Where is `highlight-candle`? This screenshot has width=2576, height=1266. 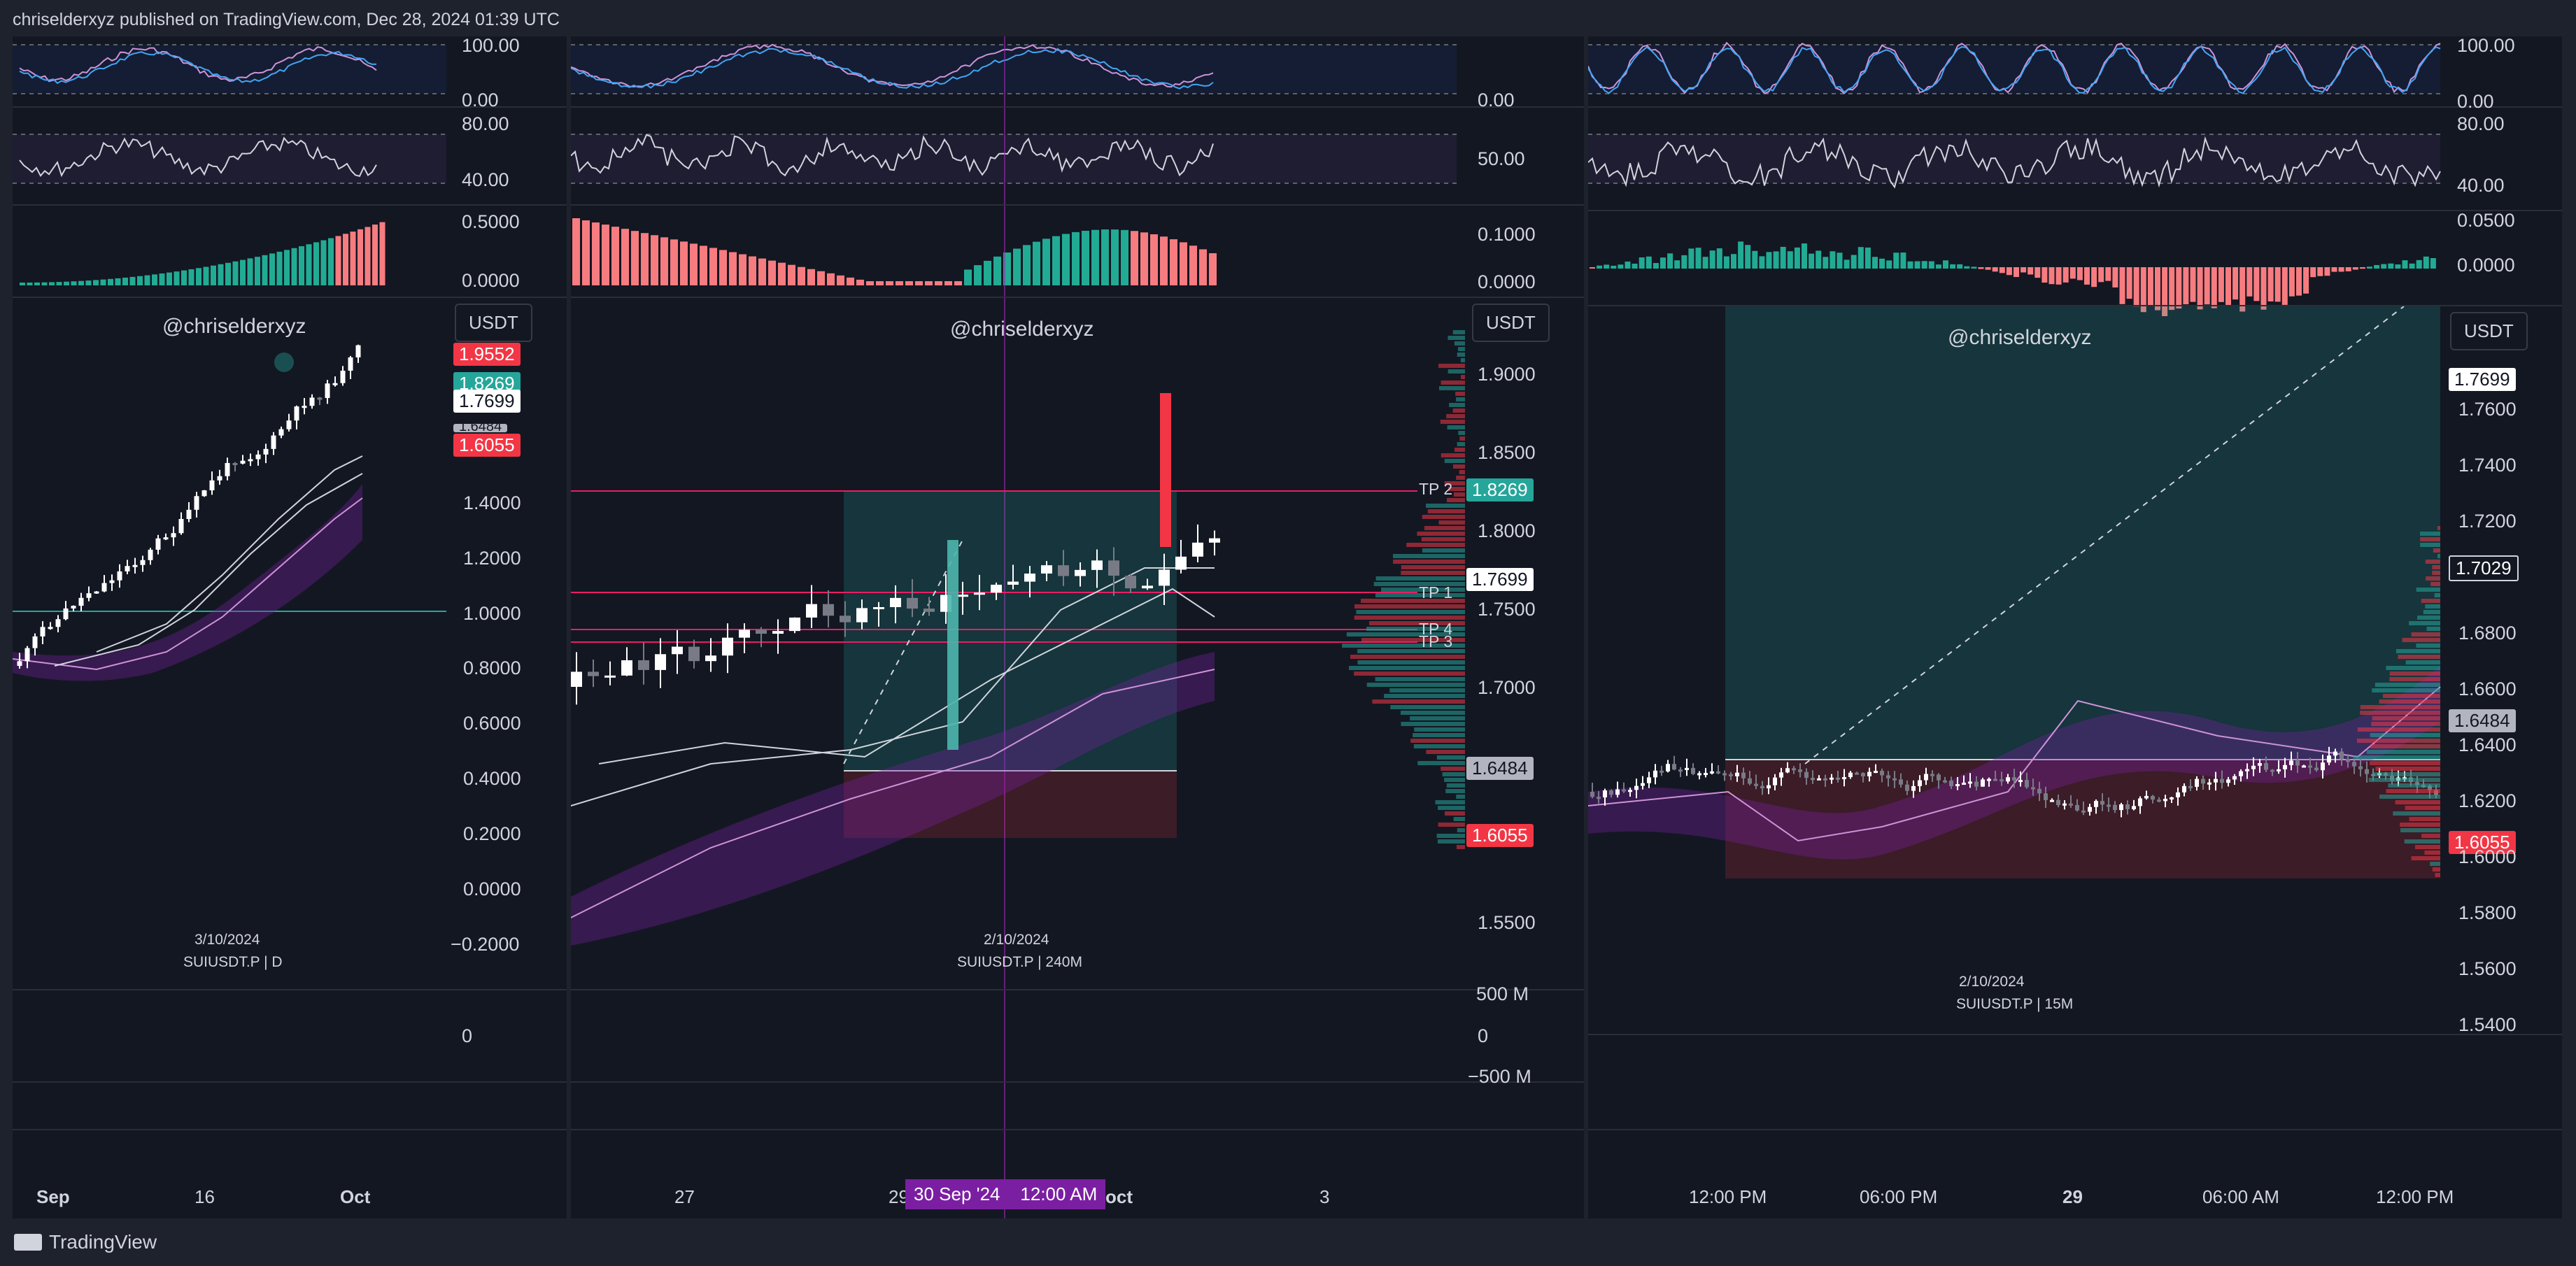
highlight-candle is located at coordinates (952, 645).